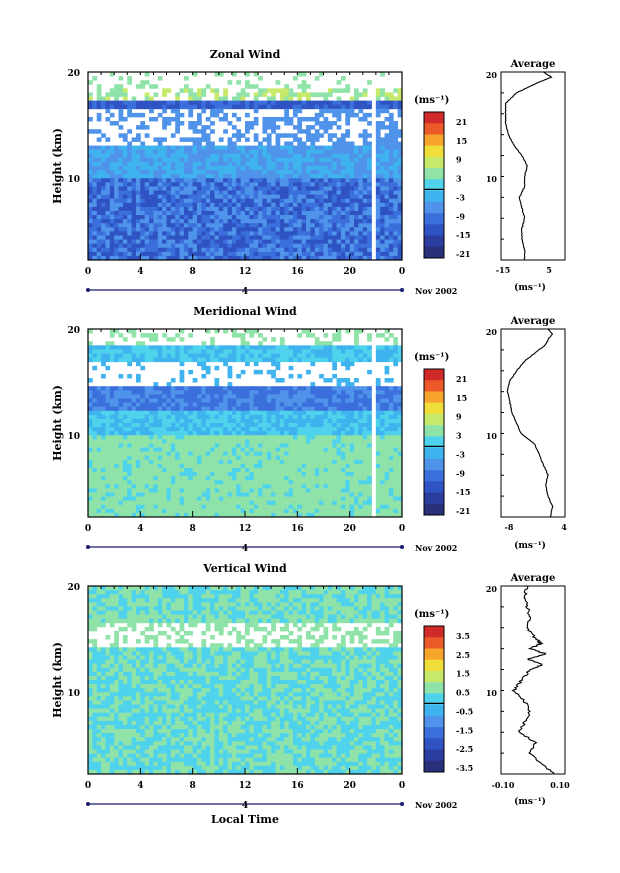 The width and height of the screenshot is (620, 873). I want to click on profile-y-tick: 20, so click(492, 75).